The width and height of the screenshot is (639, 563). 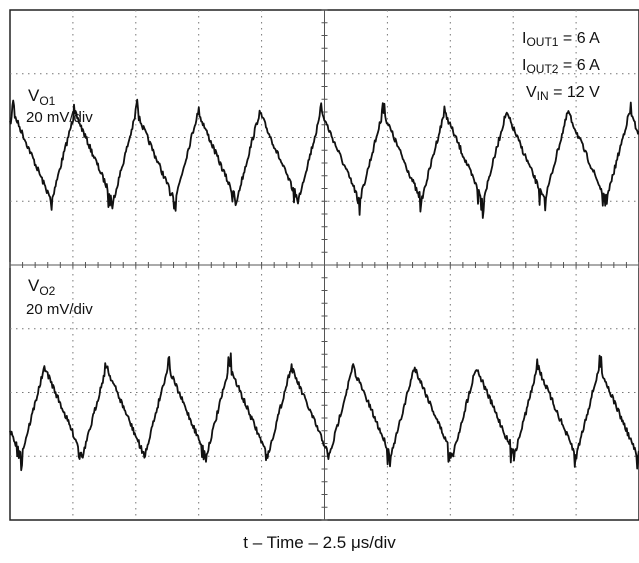 I want to click on annotation-iout1: IOUT1 = 6 A, so click(x=561, y=39).